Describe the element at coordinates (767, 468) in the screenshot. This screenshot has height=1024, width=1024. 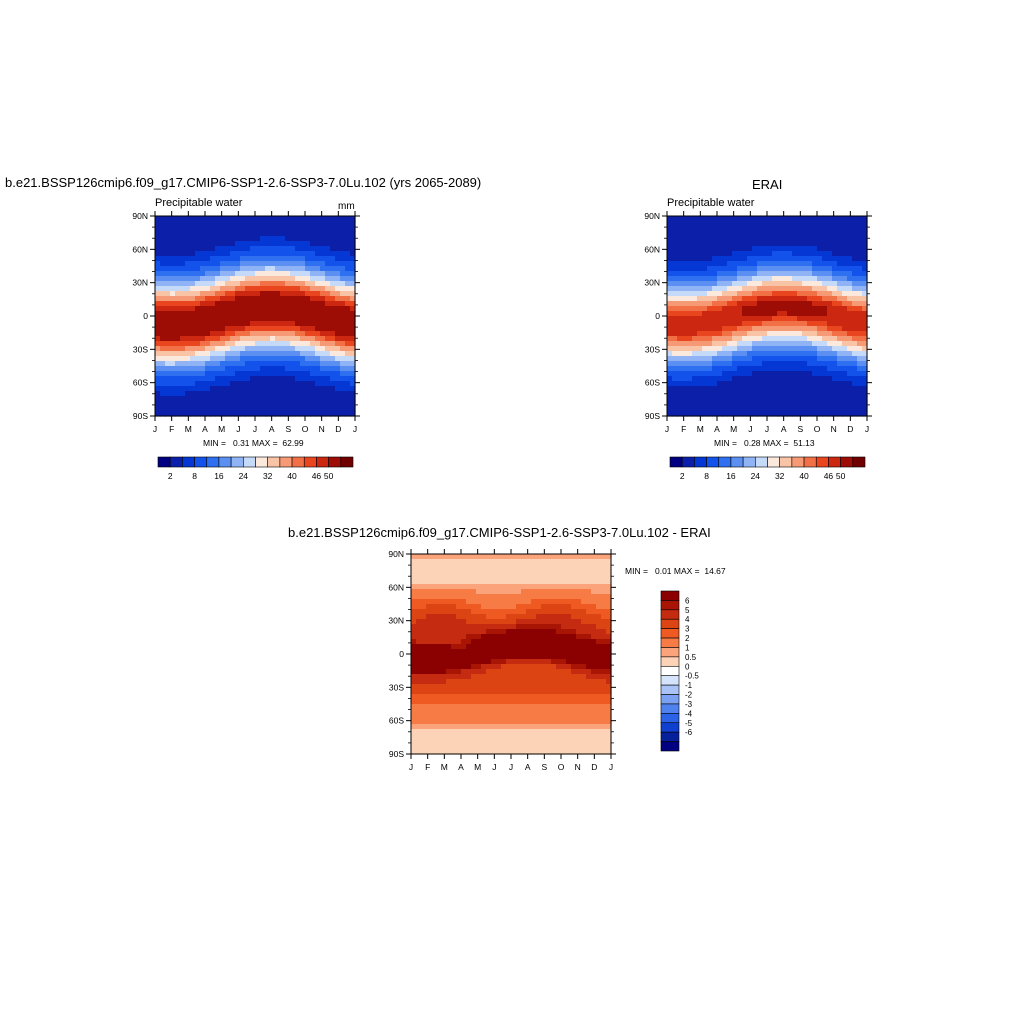
I see `erai-colorbar: 2 8 16 24 32 40 46 50` at that location.